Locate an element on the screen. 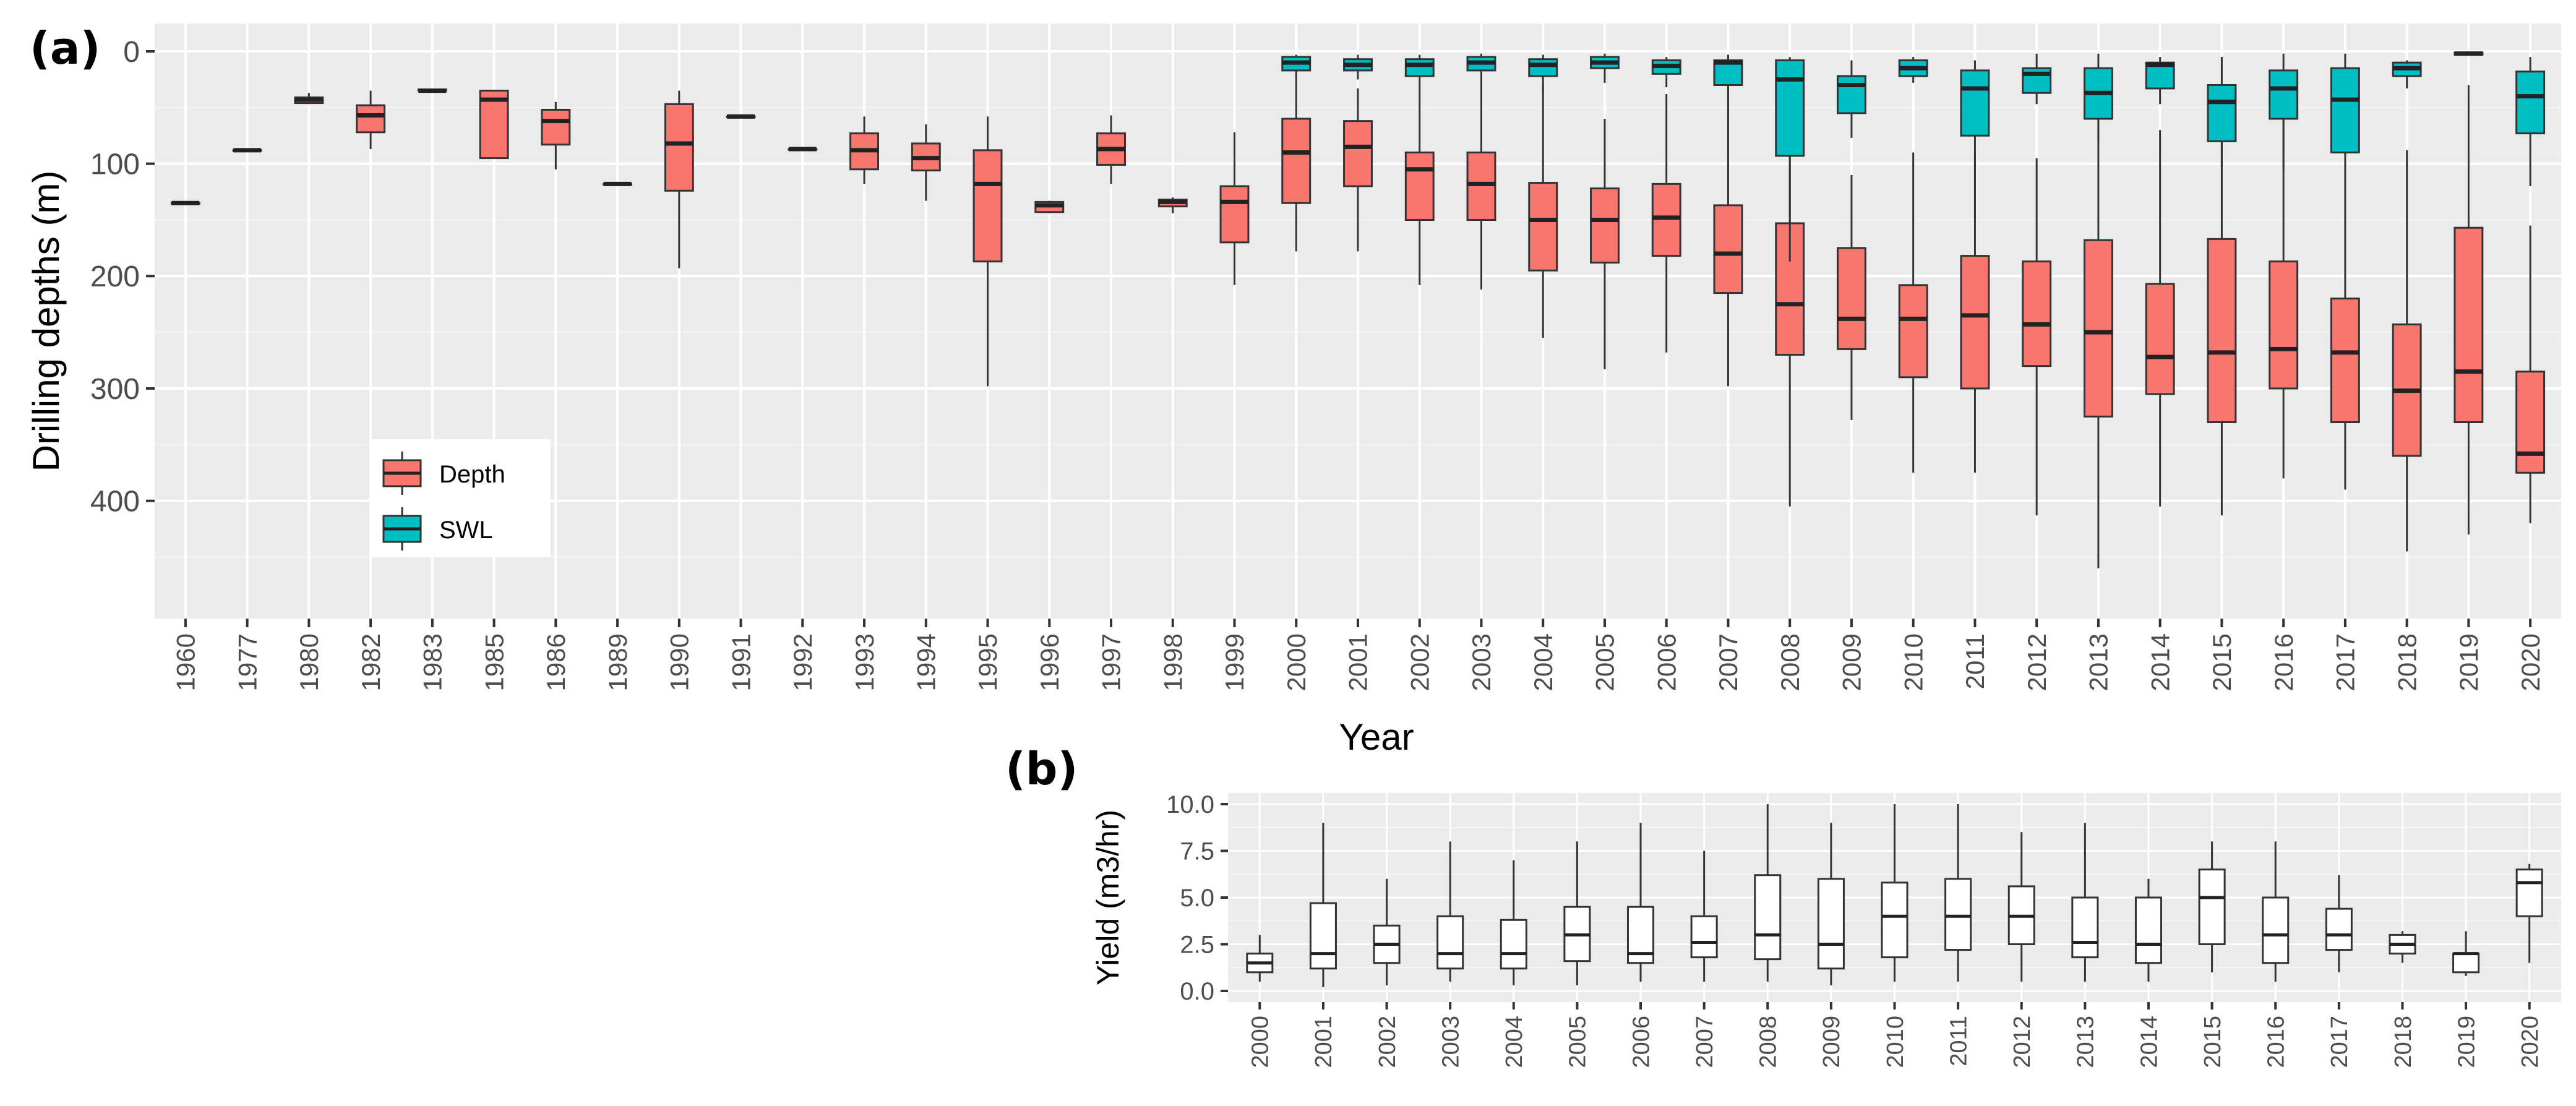 The image size is (2576, 1106). box-depth-1980 is located at coordinates (309, 99).